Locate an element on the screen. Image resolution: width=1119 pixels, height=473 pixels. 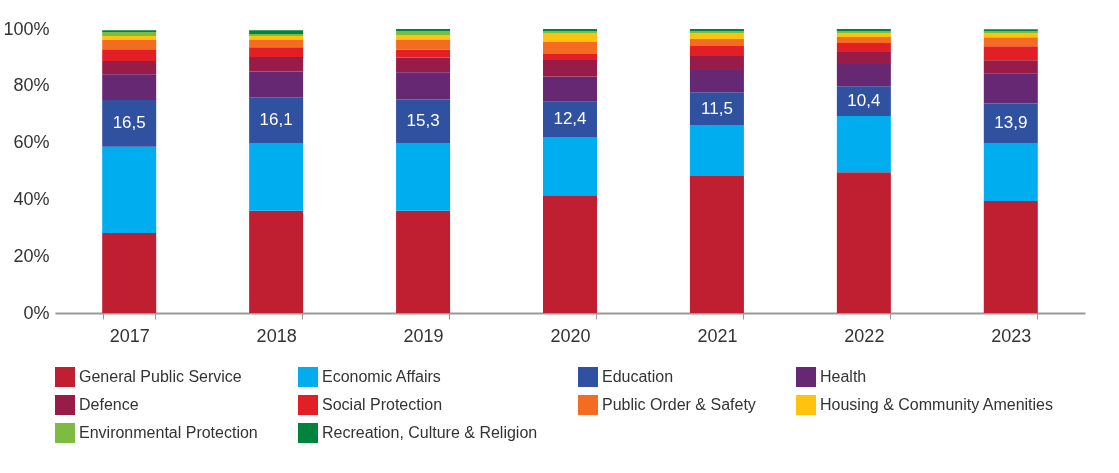
data-label: 16,1 is located at coordinates (276, 120).